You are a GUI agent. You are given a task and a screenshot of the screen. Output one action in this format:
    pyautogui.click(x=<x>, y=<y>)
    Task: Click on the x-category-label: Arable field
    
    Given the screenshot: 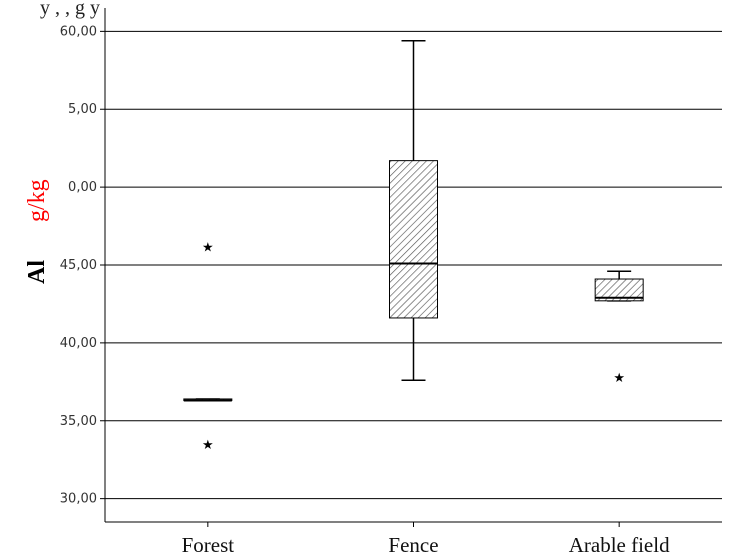 What is the action you would take?
    pyautogui.click(x=619, y=545)
    